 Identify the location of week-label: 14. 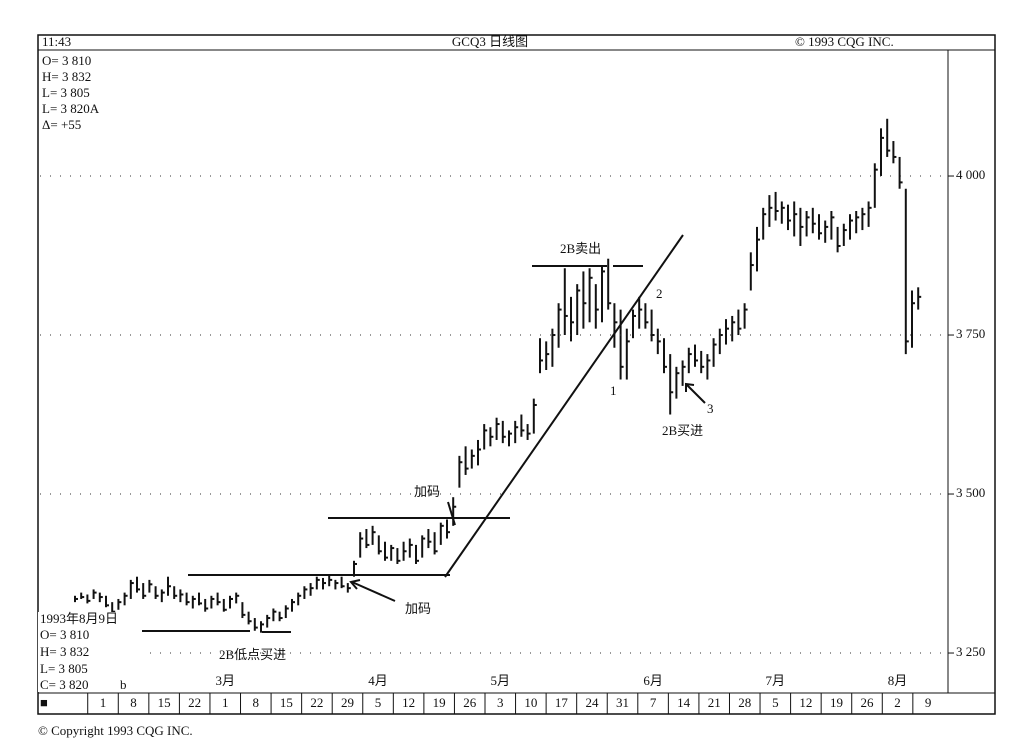
(684, 702).